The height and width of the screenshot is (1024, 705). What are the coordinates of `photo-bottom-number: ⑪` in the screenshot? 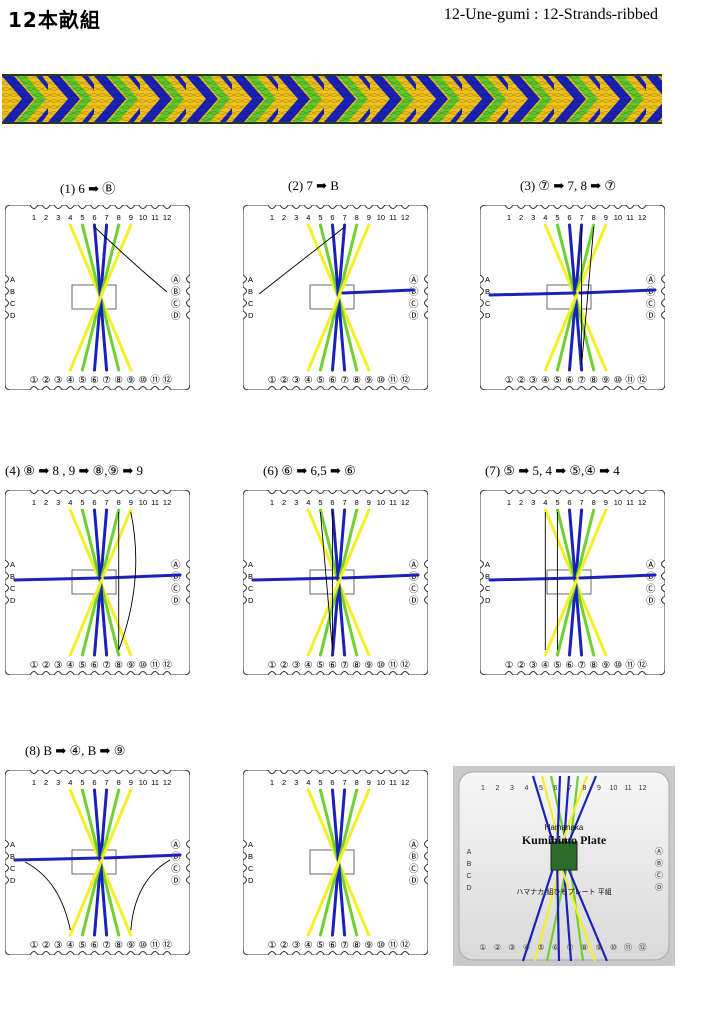 It's located at (628, 947).